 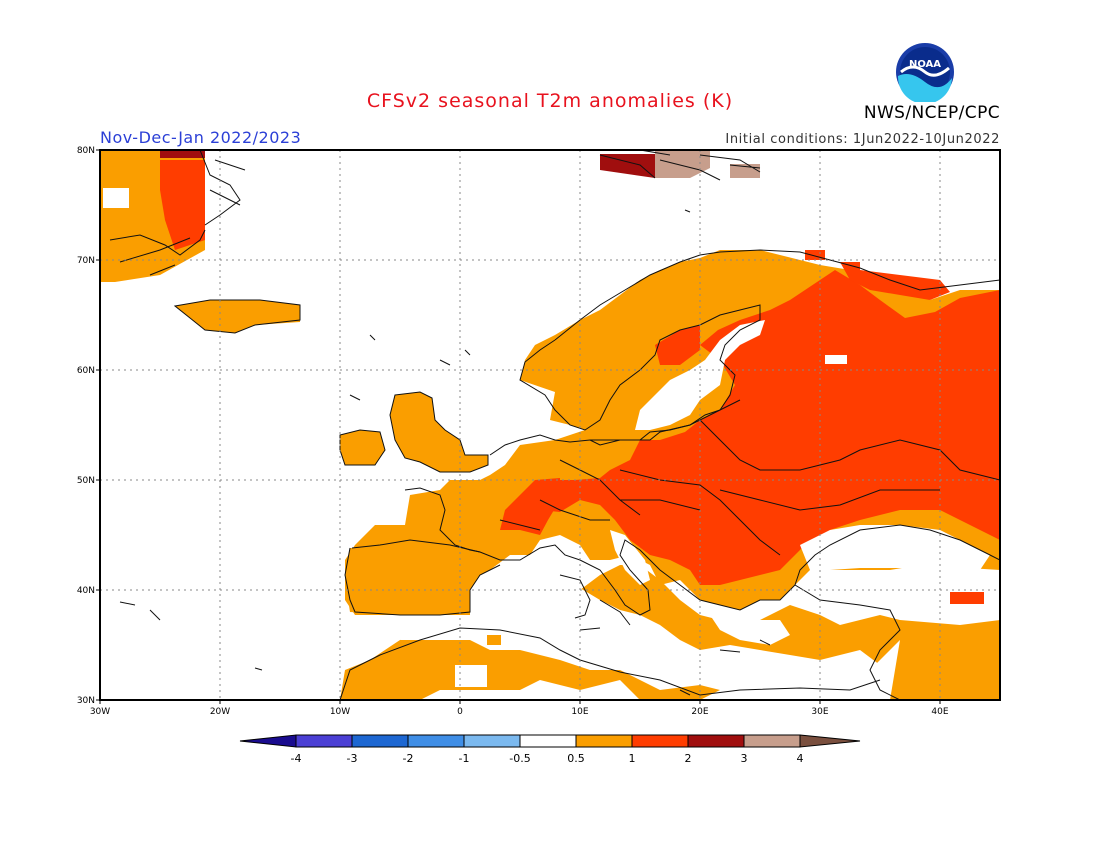 What do you see at coordinates (677, 345) in the screenshot?
I see `anomaly-region-scandi-red` at bounding box center [677, 345].